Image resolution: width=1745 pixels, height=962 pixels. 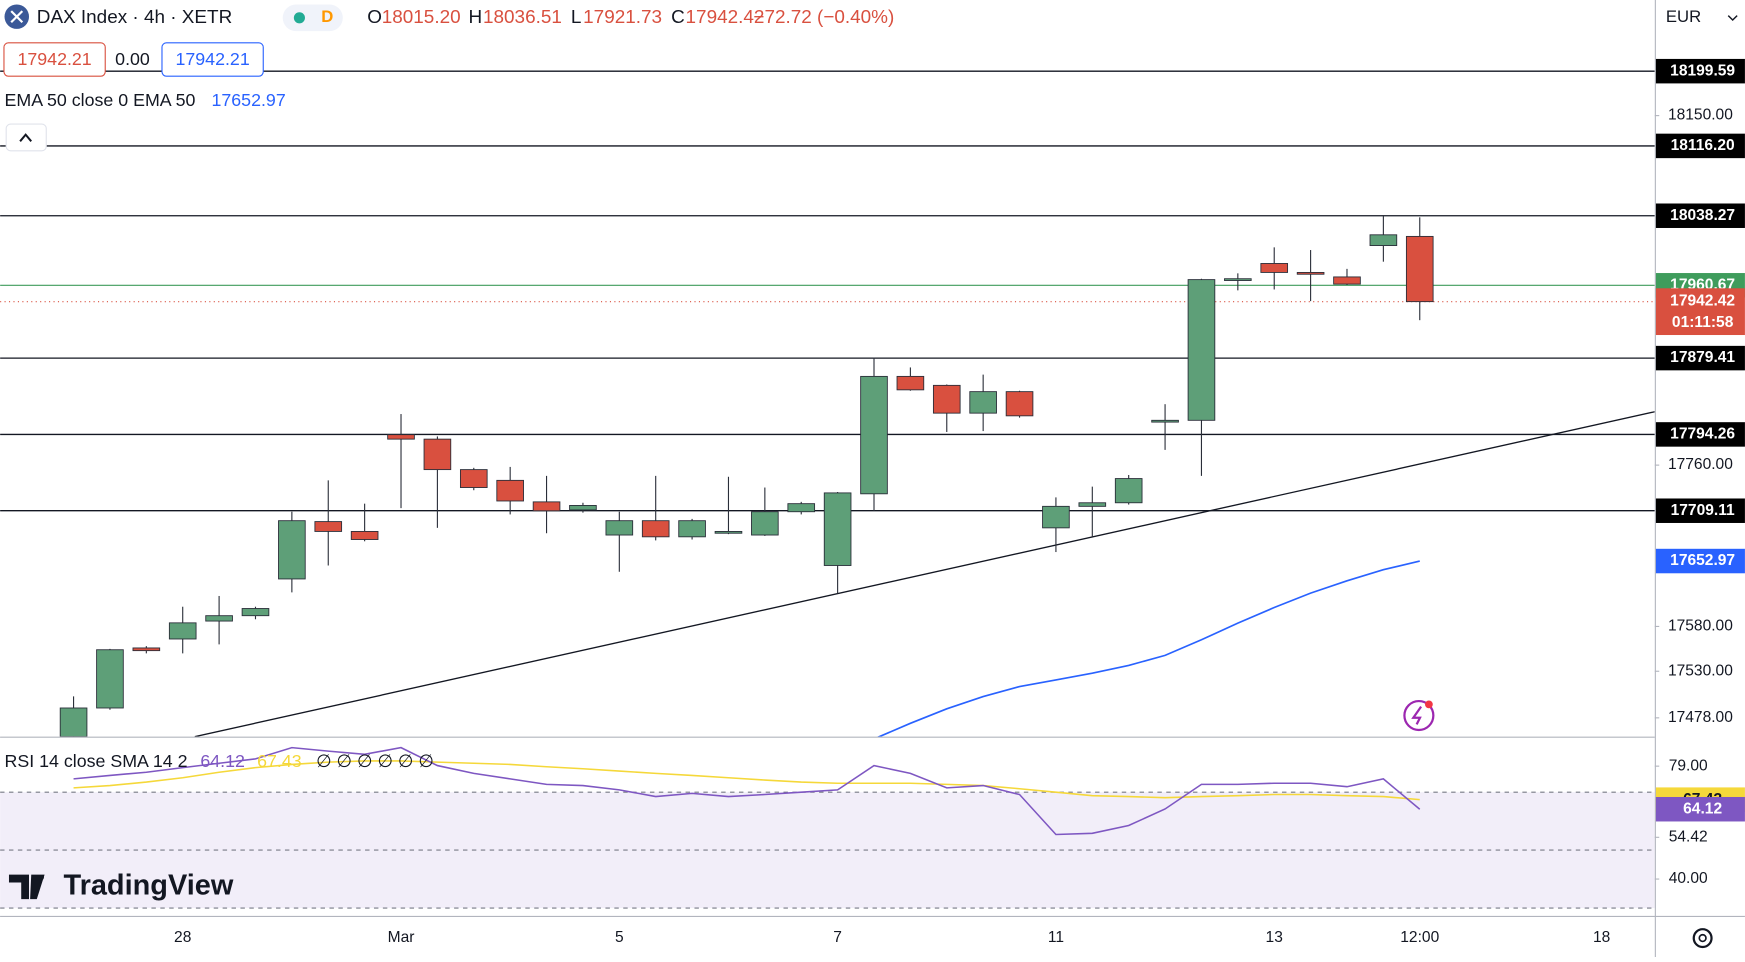 What do you see at coordinates (149, 886) in the screenshot?
I see `tv-logo-text: TradingView` at bounding box center [149, 886].